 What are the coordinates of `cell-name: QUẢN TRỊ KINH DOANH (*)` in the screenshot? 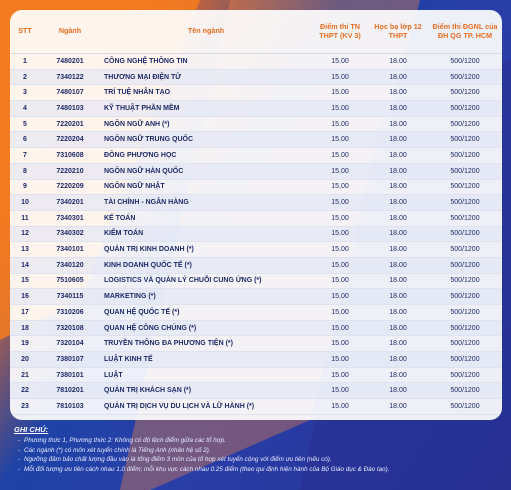 It's located at (206, 249).